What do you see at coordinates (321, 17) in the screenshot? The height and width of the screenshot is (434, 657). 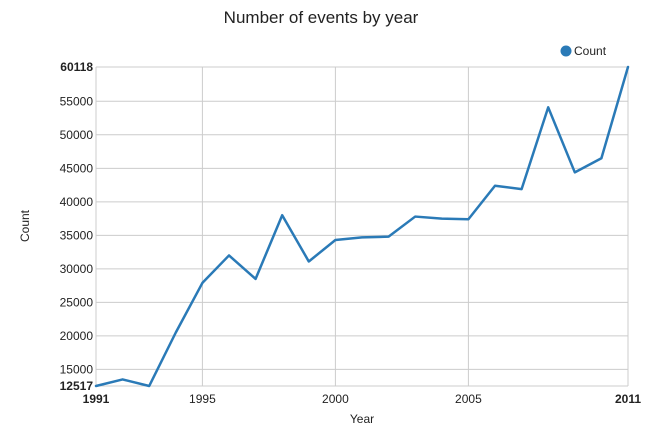 I see `chart-title: Number of events by year` at bounding box center [321, 17].